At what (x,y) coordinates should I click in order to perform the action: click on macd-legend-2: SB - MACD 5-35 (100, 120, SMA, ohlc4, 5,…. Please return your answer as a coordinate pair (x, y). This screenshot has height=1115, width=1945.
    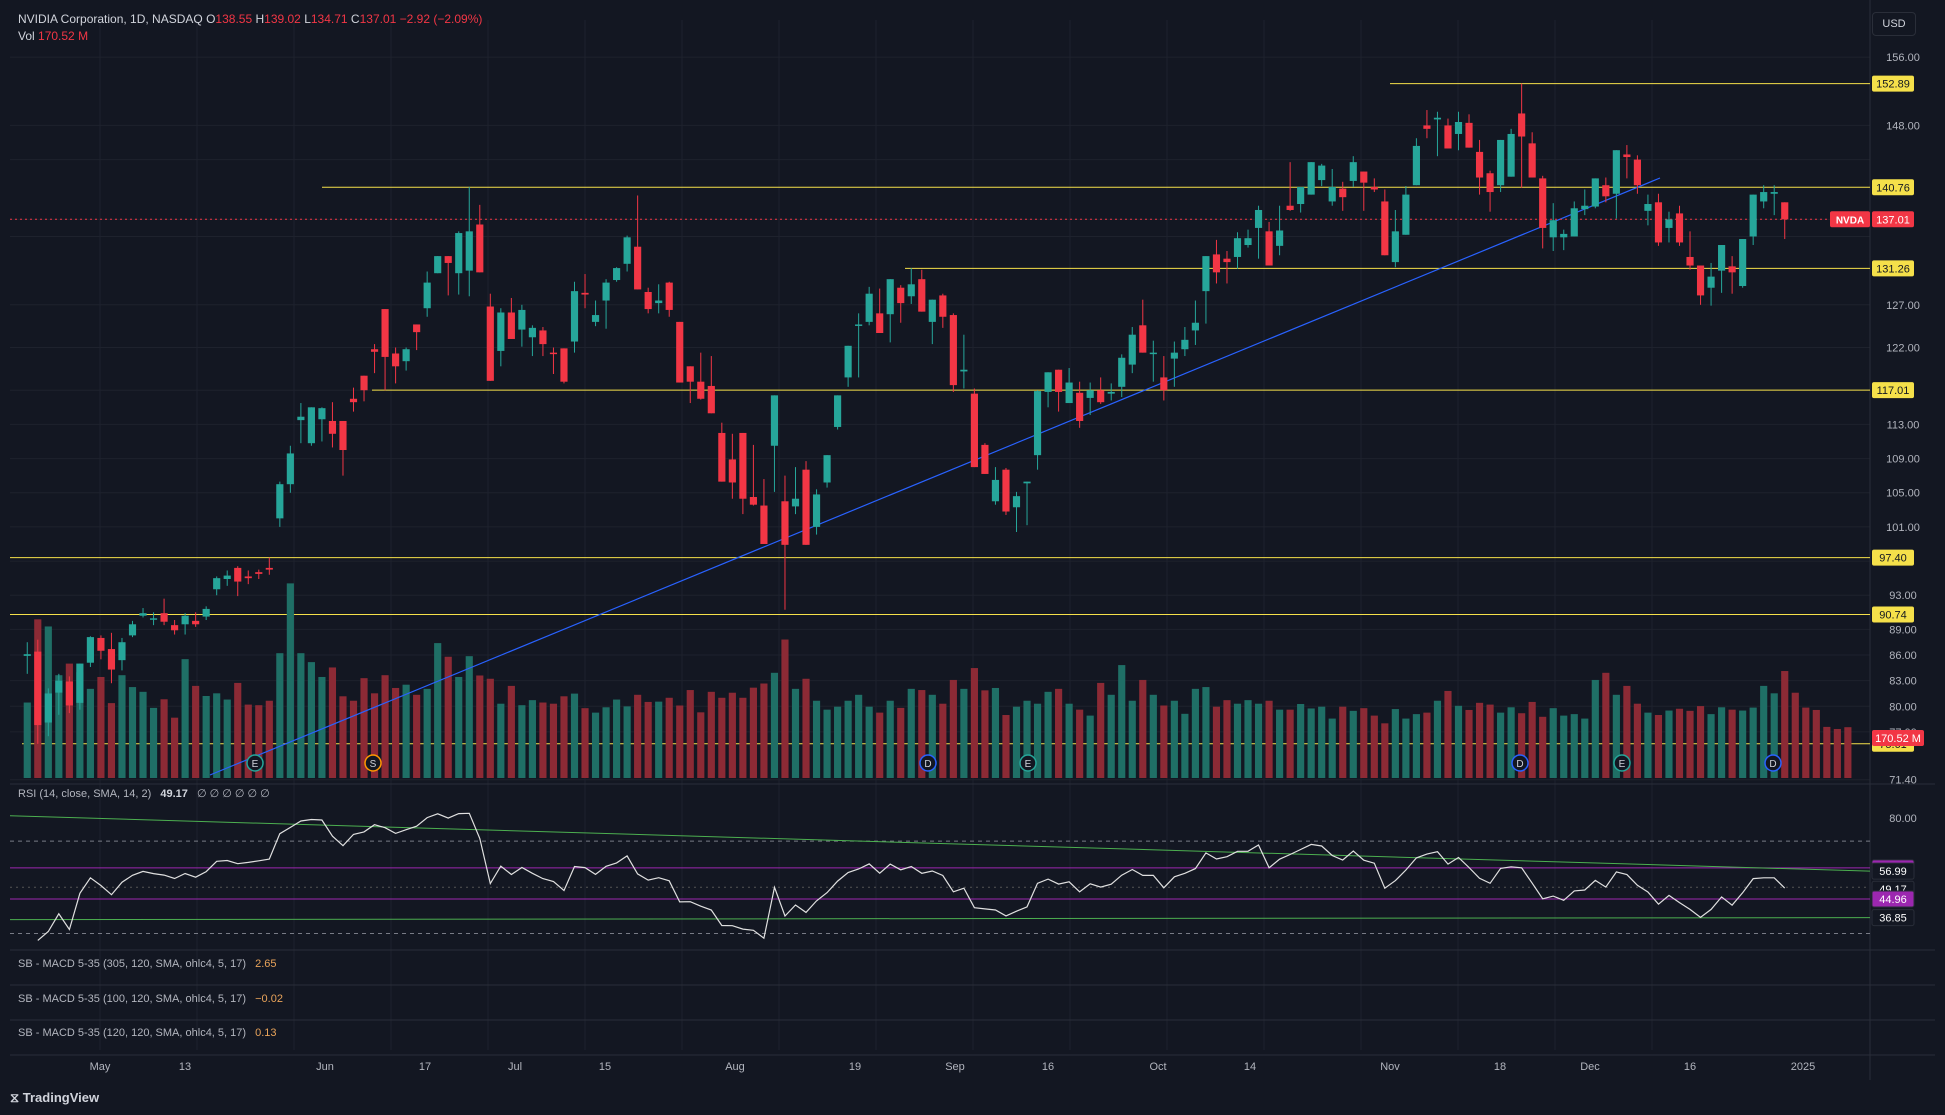
    Looking at the image, I should click on (150, 999).